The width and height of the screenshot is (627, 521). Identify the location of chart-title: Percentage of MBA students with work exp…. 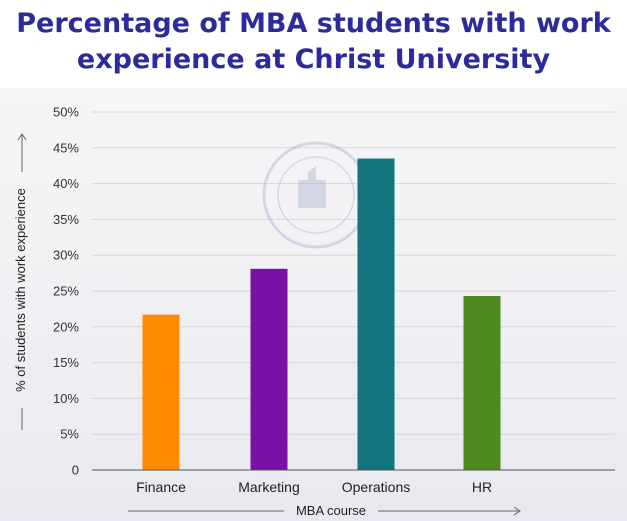
(313, 42).